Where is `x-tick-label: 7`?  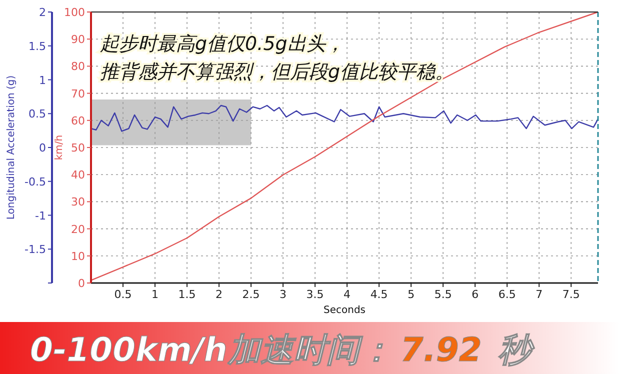 x-tick-label: 7 is located at coordinates (539, 294).